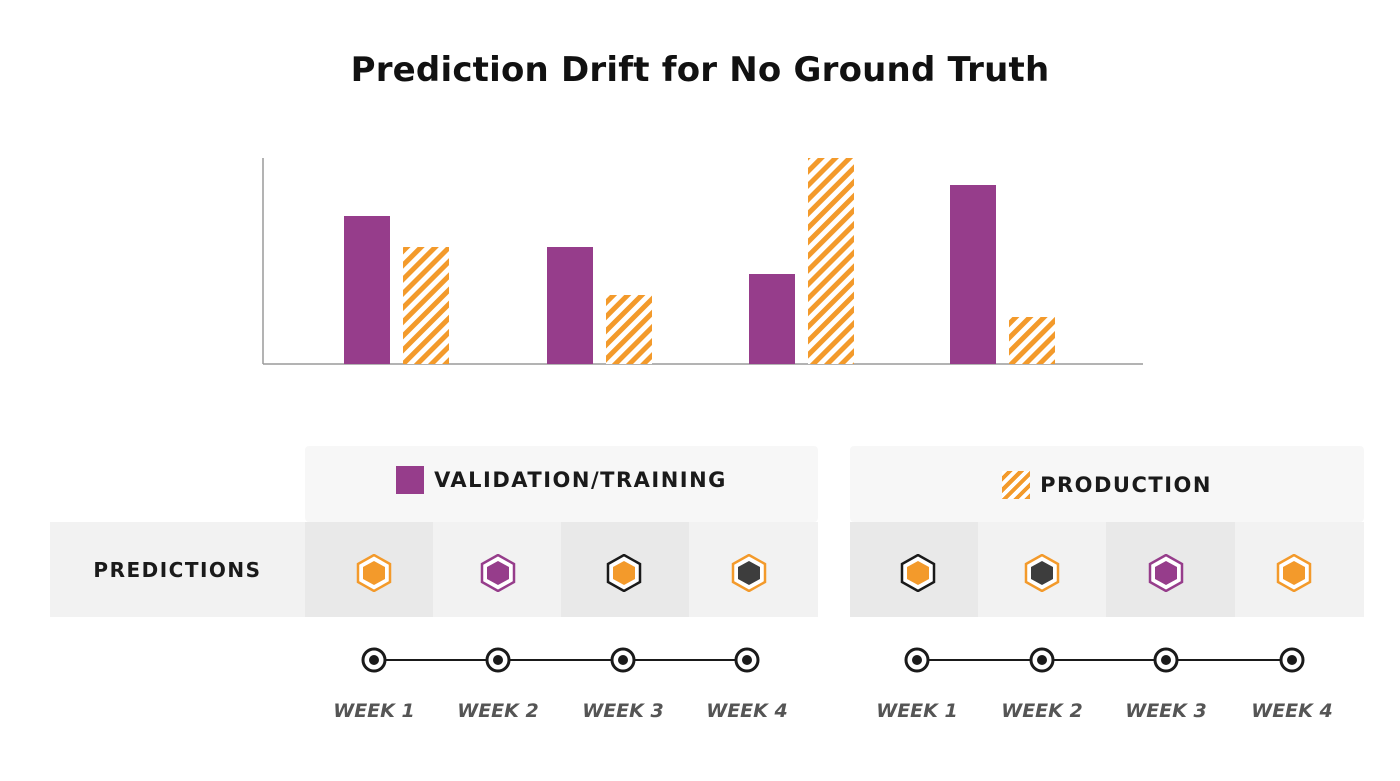  What do you see at coordinates (580, 480) in the screenshot?
I see `legend-validation-label: VALIDATION/TRAINING` at bounding box center [580, 480].